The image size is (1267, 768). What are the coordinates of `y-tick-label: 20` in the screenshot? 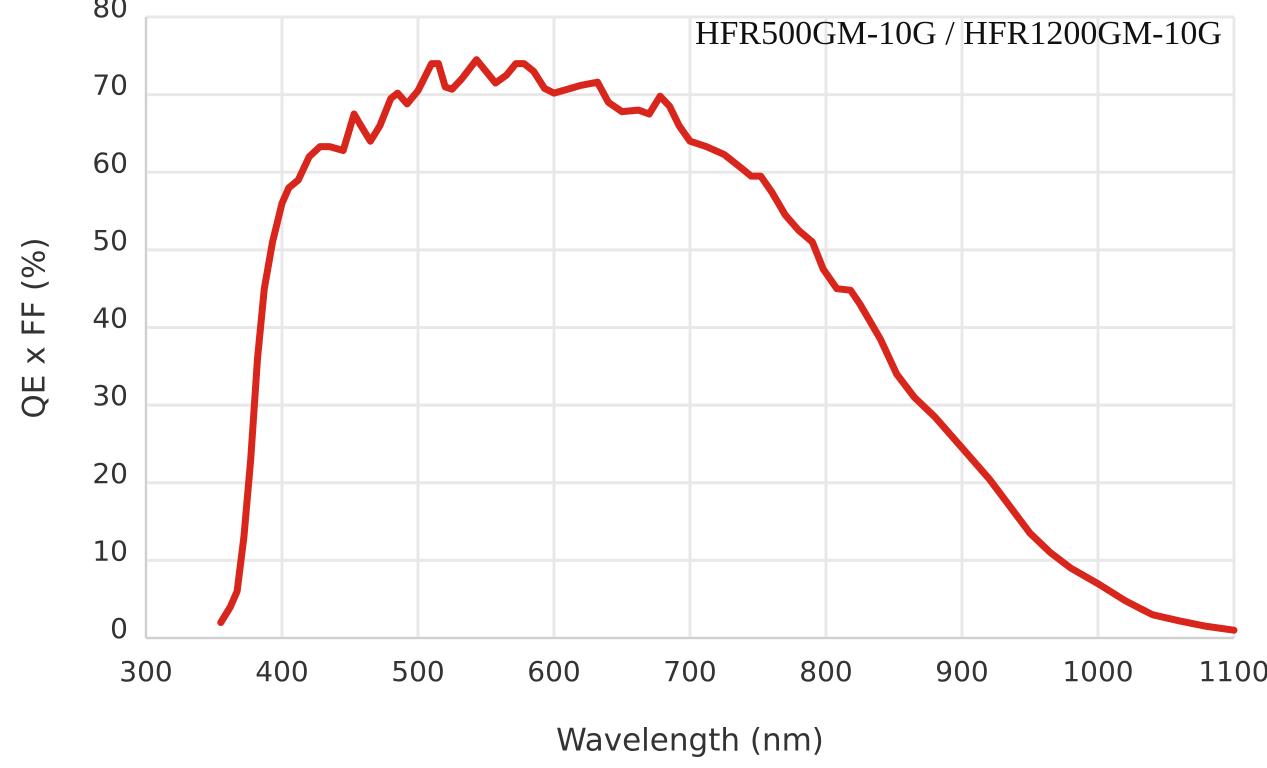 It's located at (110, 473).